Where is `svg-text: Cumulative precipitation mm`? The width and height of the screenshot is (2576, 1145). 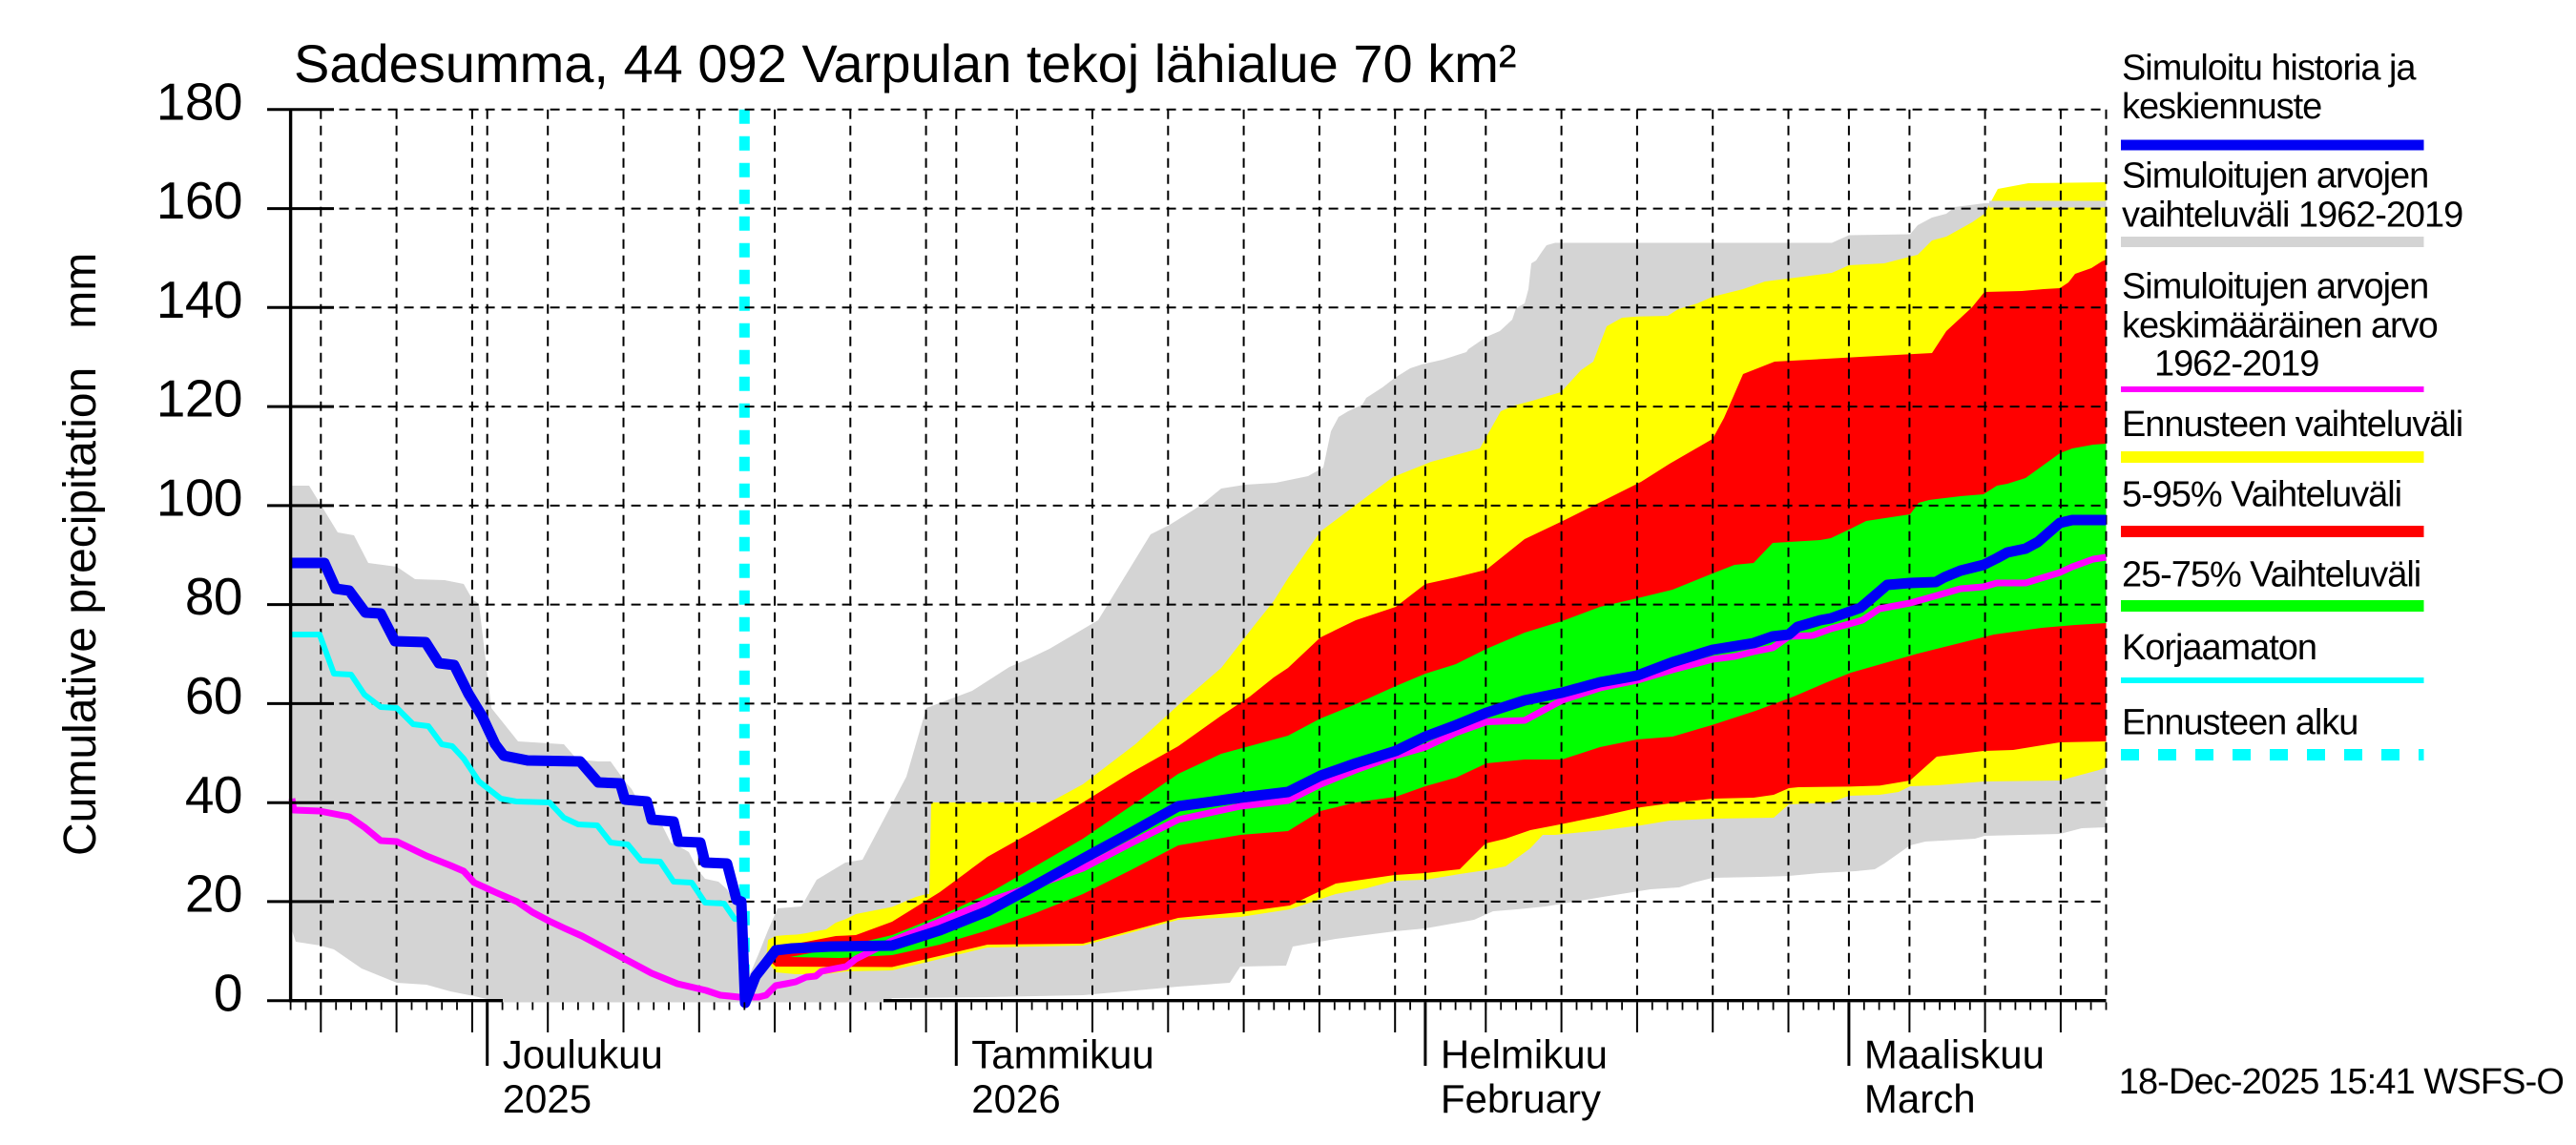
svg-text: Cumulative precipitation mm is located at coordinates (80, 555).